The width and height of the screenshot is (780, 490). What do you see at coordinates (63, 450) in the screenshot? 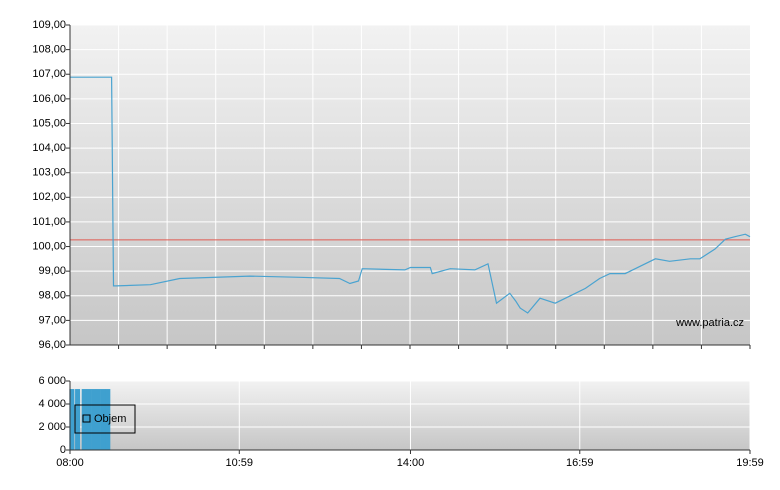
I see `y-tick-label: 0` at bounding box center [63, 450].